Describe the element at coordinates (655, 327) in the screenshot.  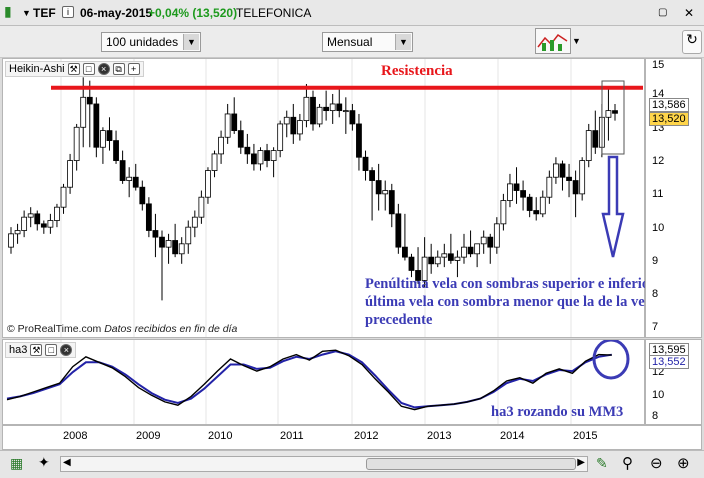
I see `y-tick: 7` at that location.